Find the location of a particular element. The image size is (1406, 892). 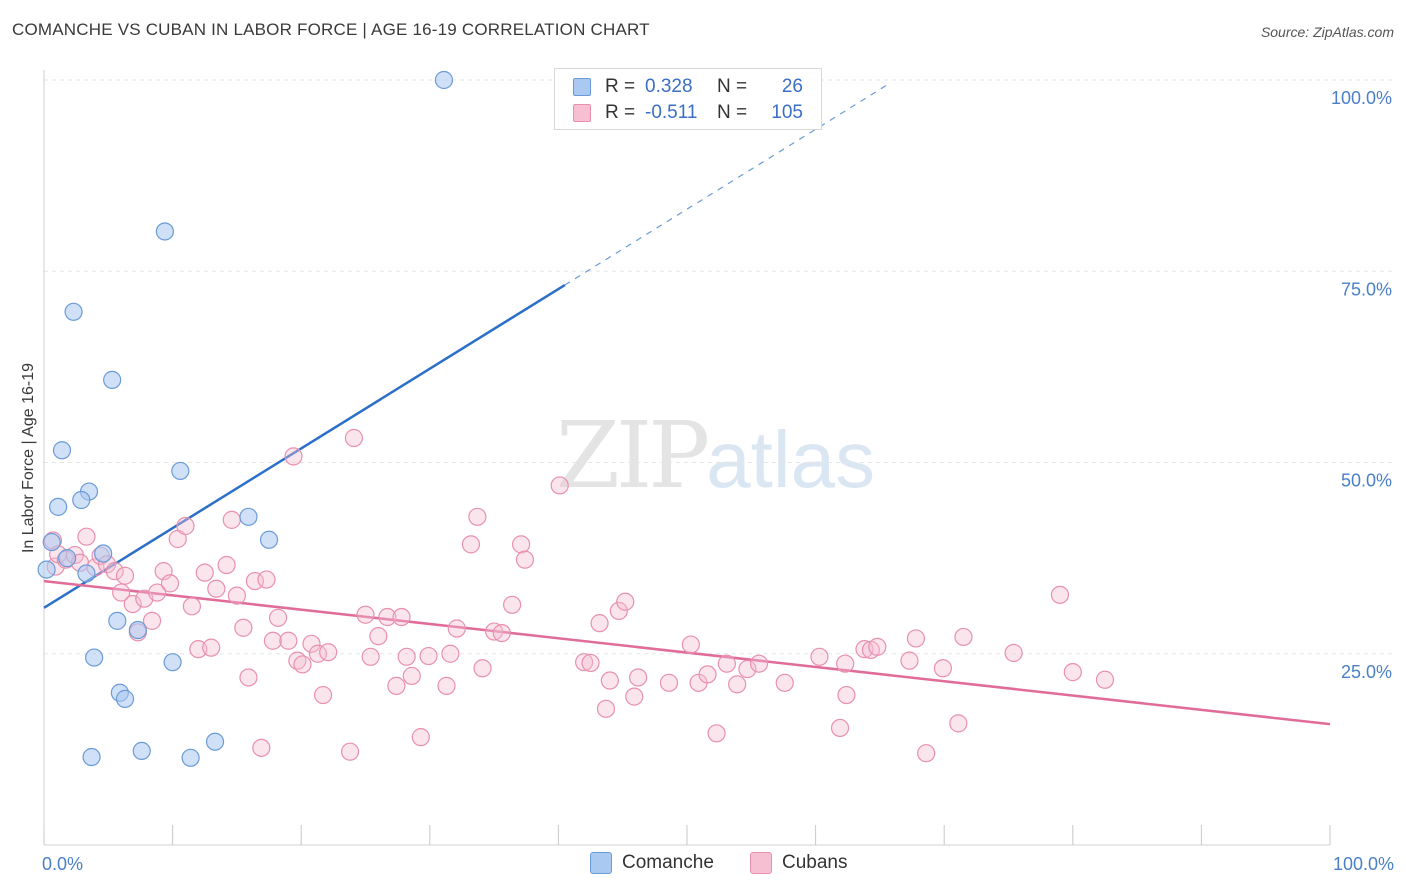

legend-item-comanche: Comanche is located at coordinates (652, 863).